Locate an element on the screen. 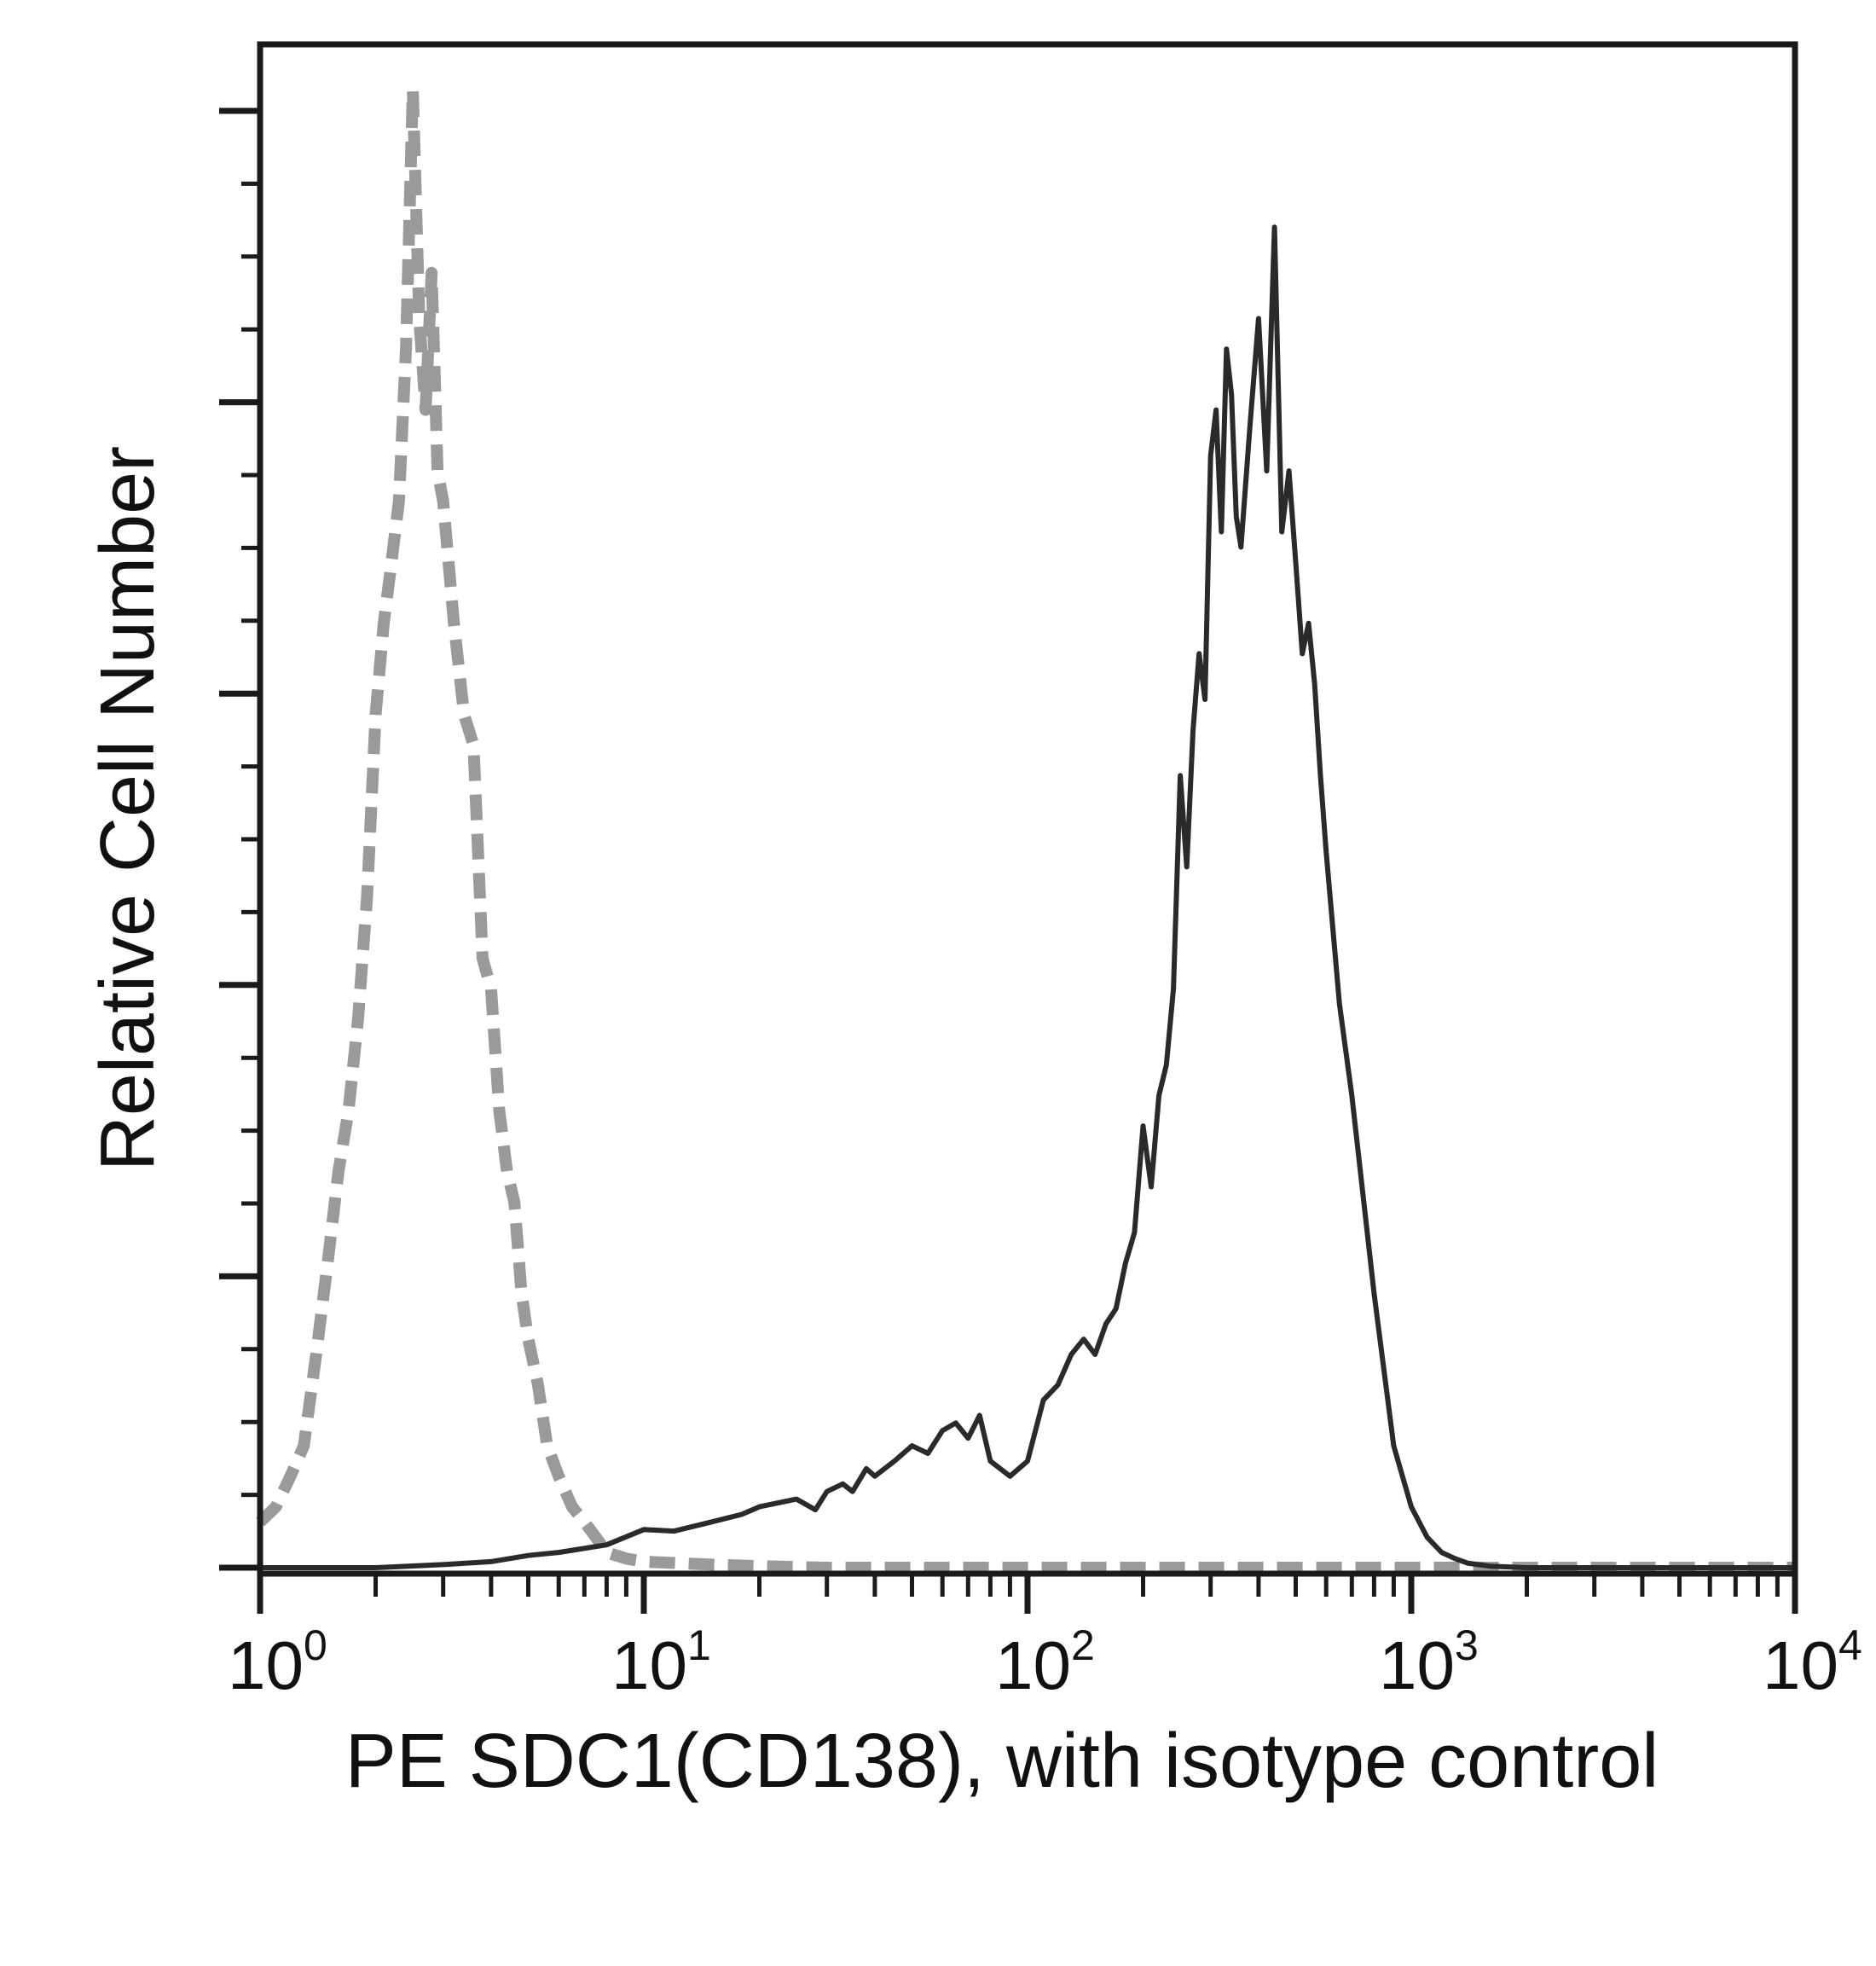 The image size is (1876, 1966). x-tick-label: 10² is located at coordinates (1045, 1662).